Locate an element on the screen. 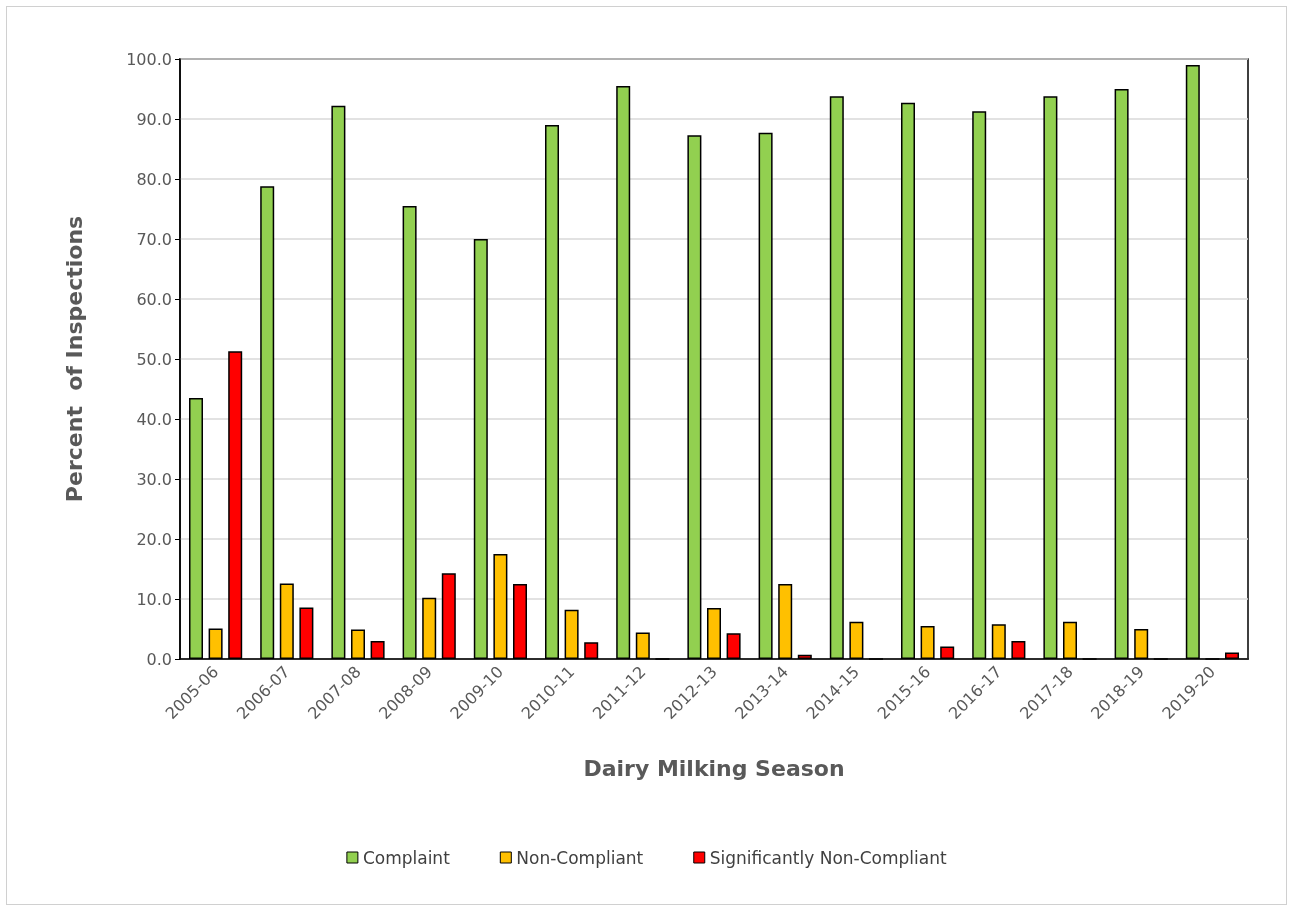 This screenshot has height=911, width=1293. y-axis-title: Percent of Inspections is located at coordinates (74, 359).